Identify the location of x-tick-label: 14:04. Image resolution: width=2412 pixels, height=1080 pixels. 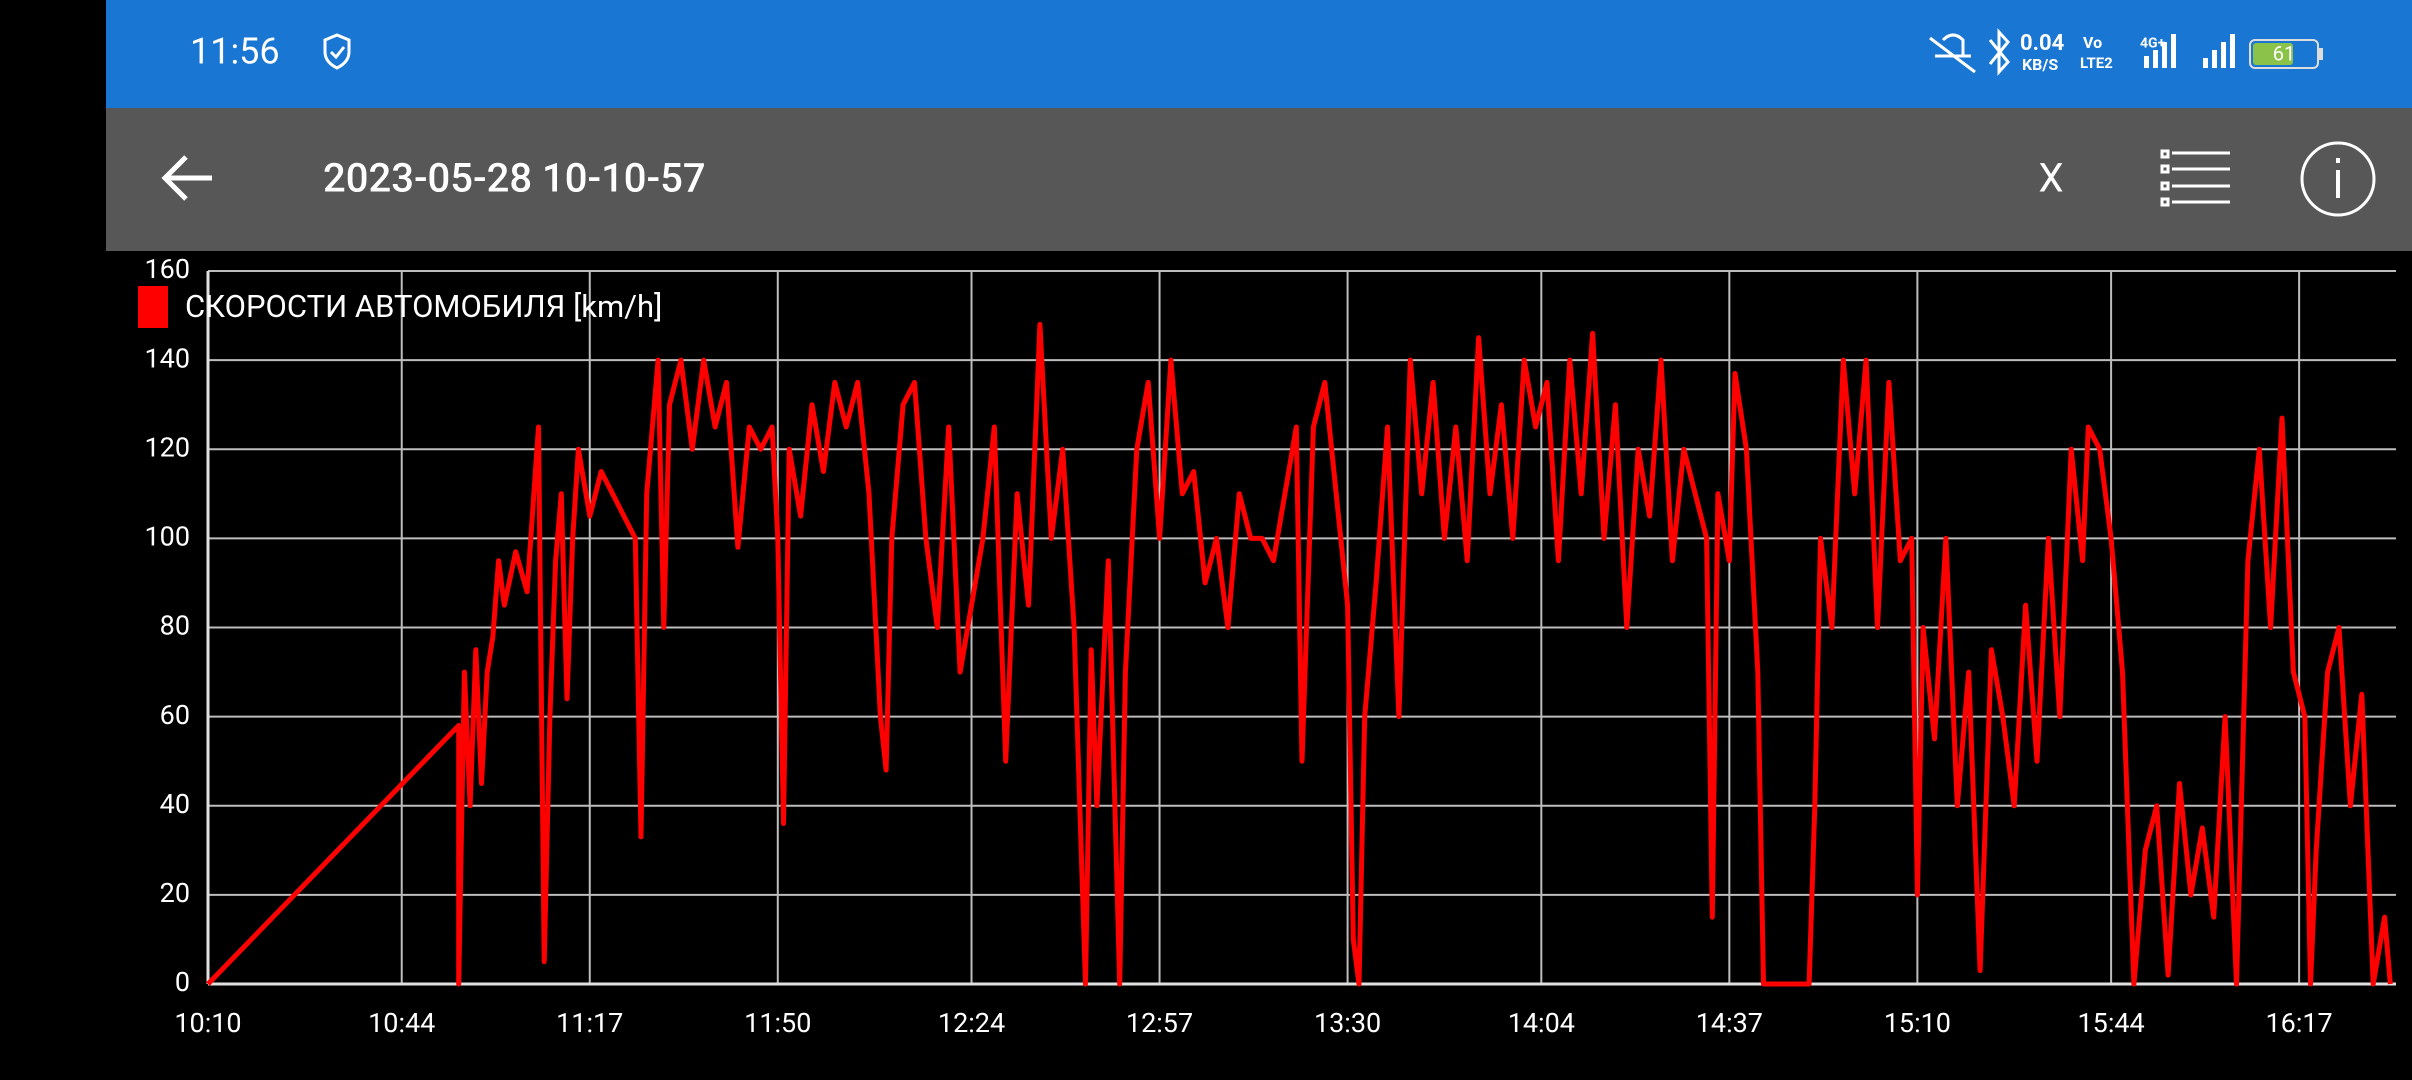
(1541, 1023).